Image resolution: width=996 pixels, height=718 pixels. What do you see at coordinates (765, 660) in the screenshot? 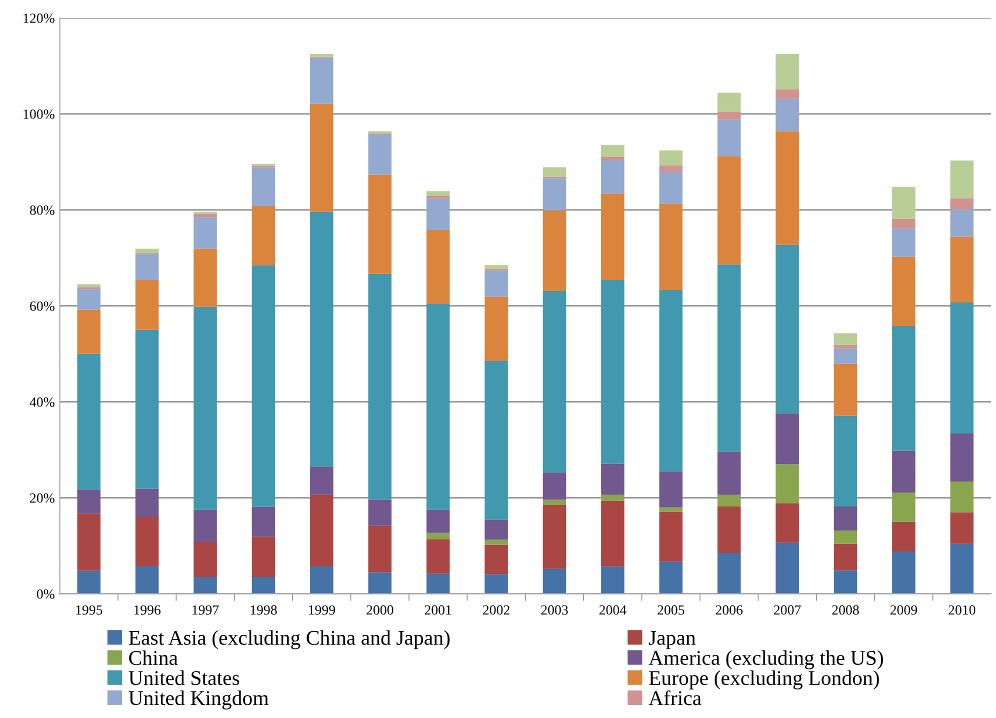
I see `legend-label: America (excluding the US)` at bounding box center [765, 660].